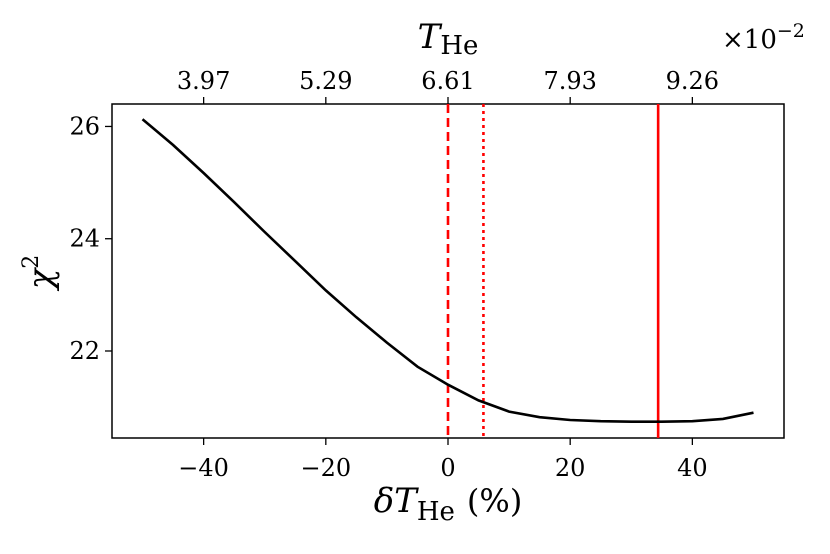 Image resolution: width=830 pixels, height=554 pixels. I want to click on x-tick-label: 0, so click(447, 468).